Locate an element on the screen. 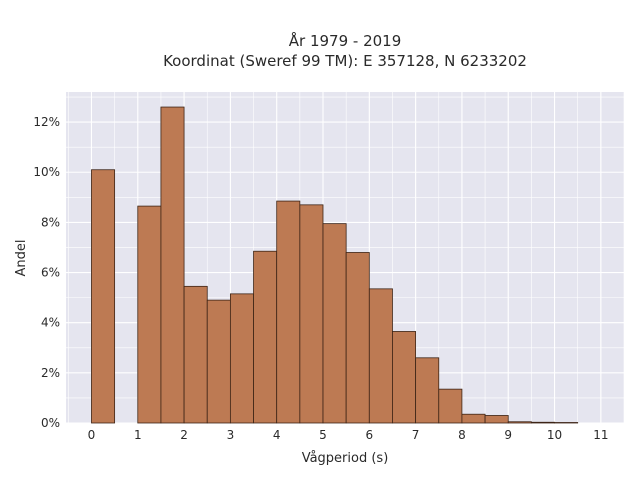 The height and width of the screenshot is (480, 640). y-tick-label: 0% is located at coordinates (50, 423).